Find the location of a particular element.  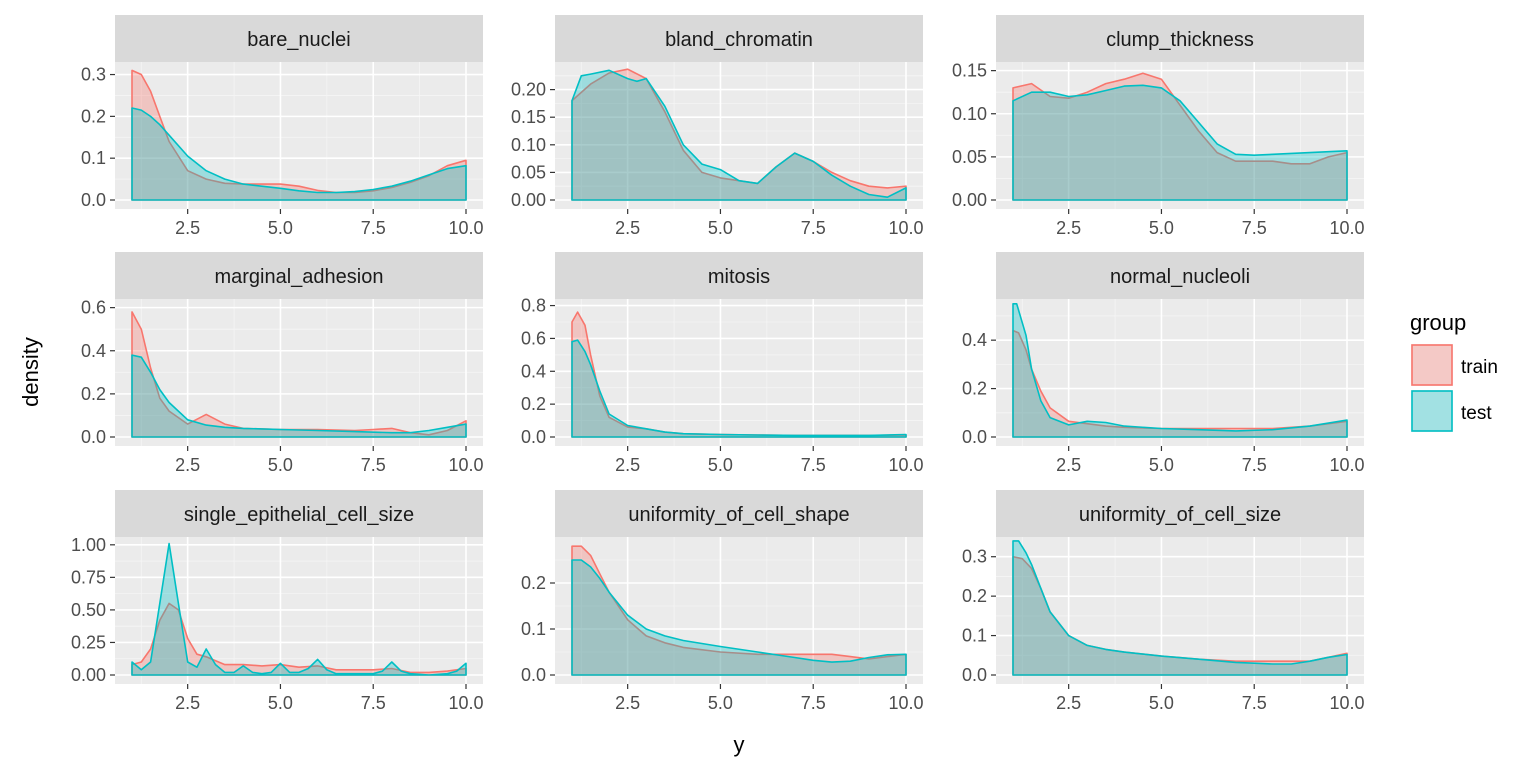

facet-mitosis: mitosis 0.0 0.2 0.4 0.6 0.8 2.5 5.0 7.5 10.0 is located at coordinates (722, 363).